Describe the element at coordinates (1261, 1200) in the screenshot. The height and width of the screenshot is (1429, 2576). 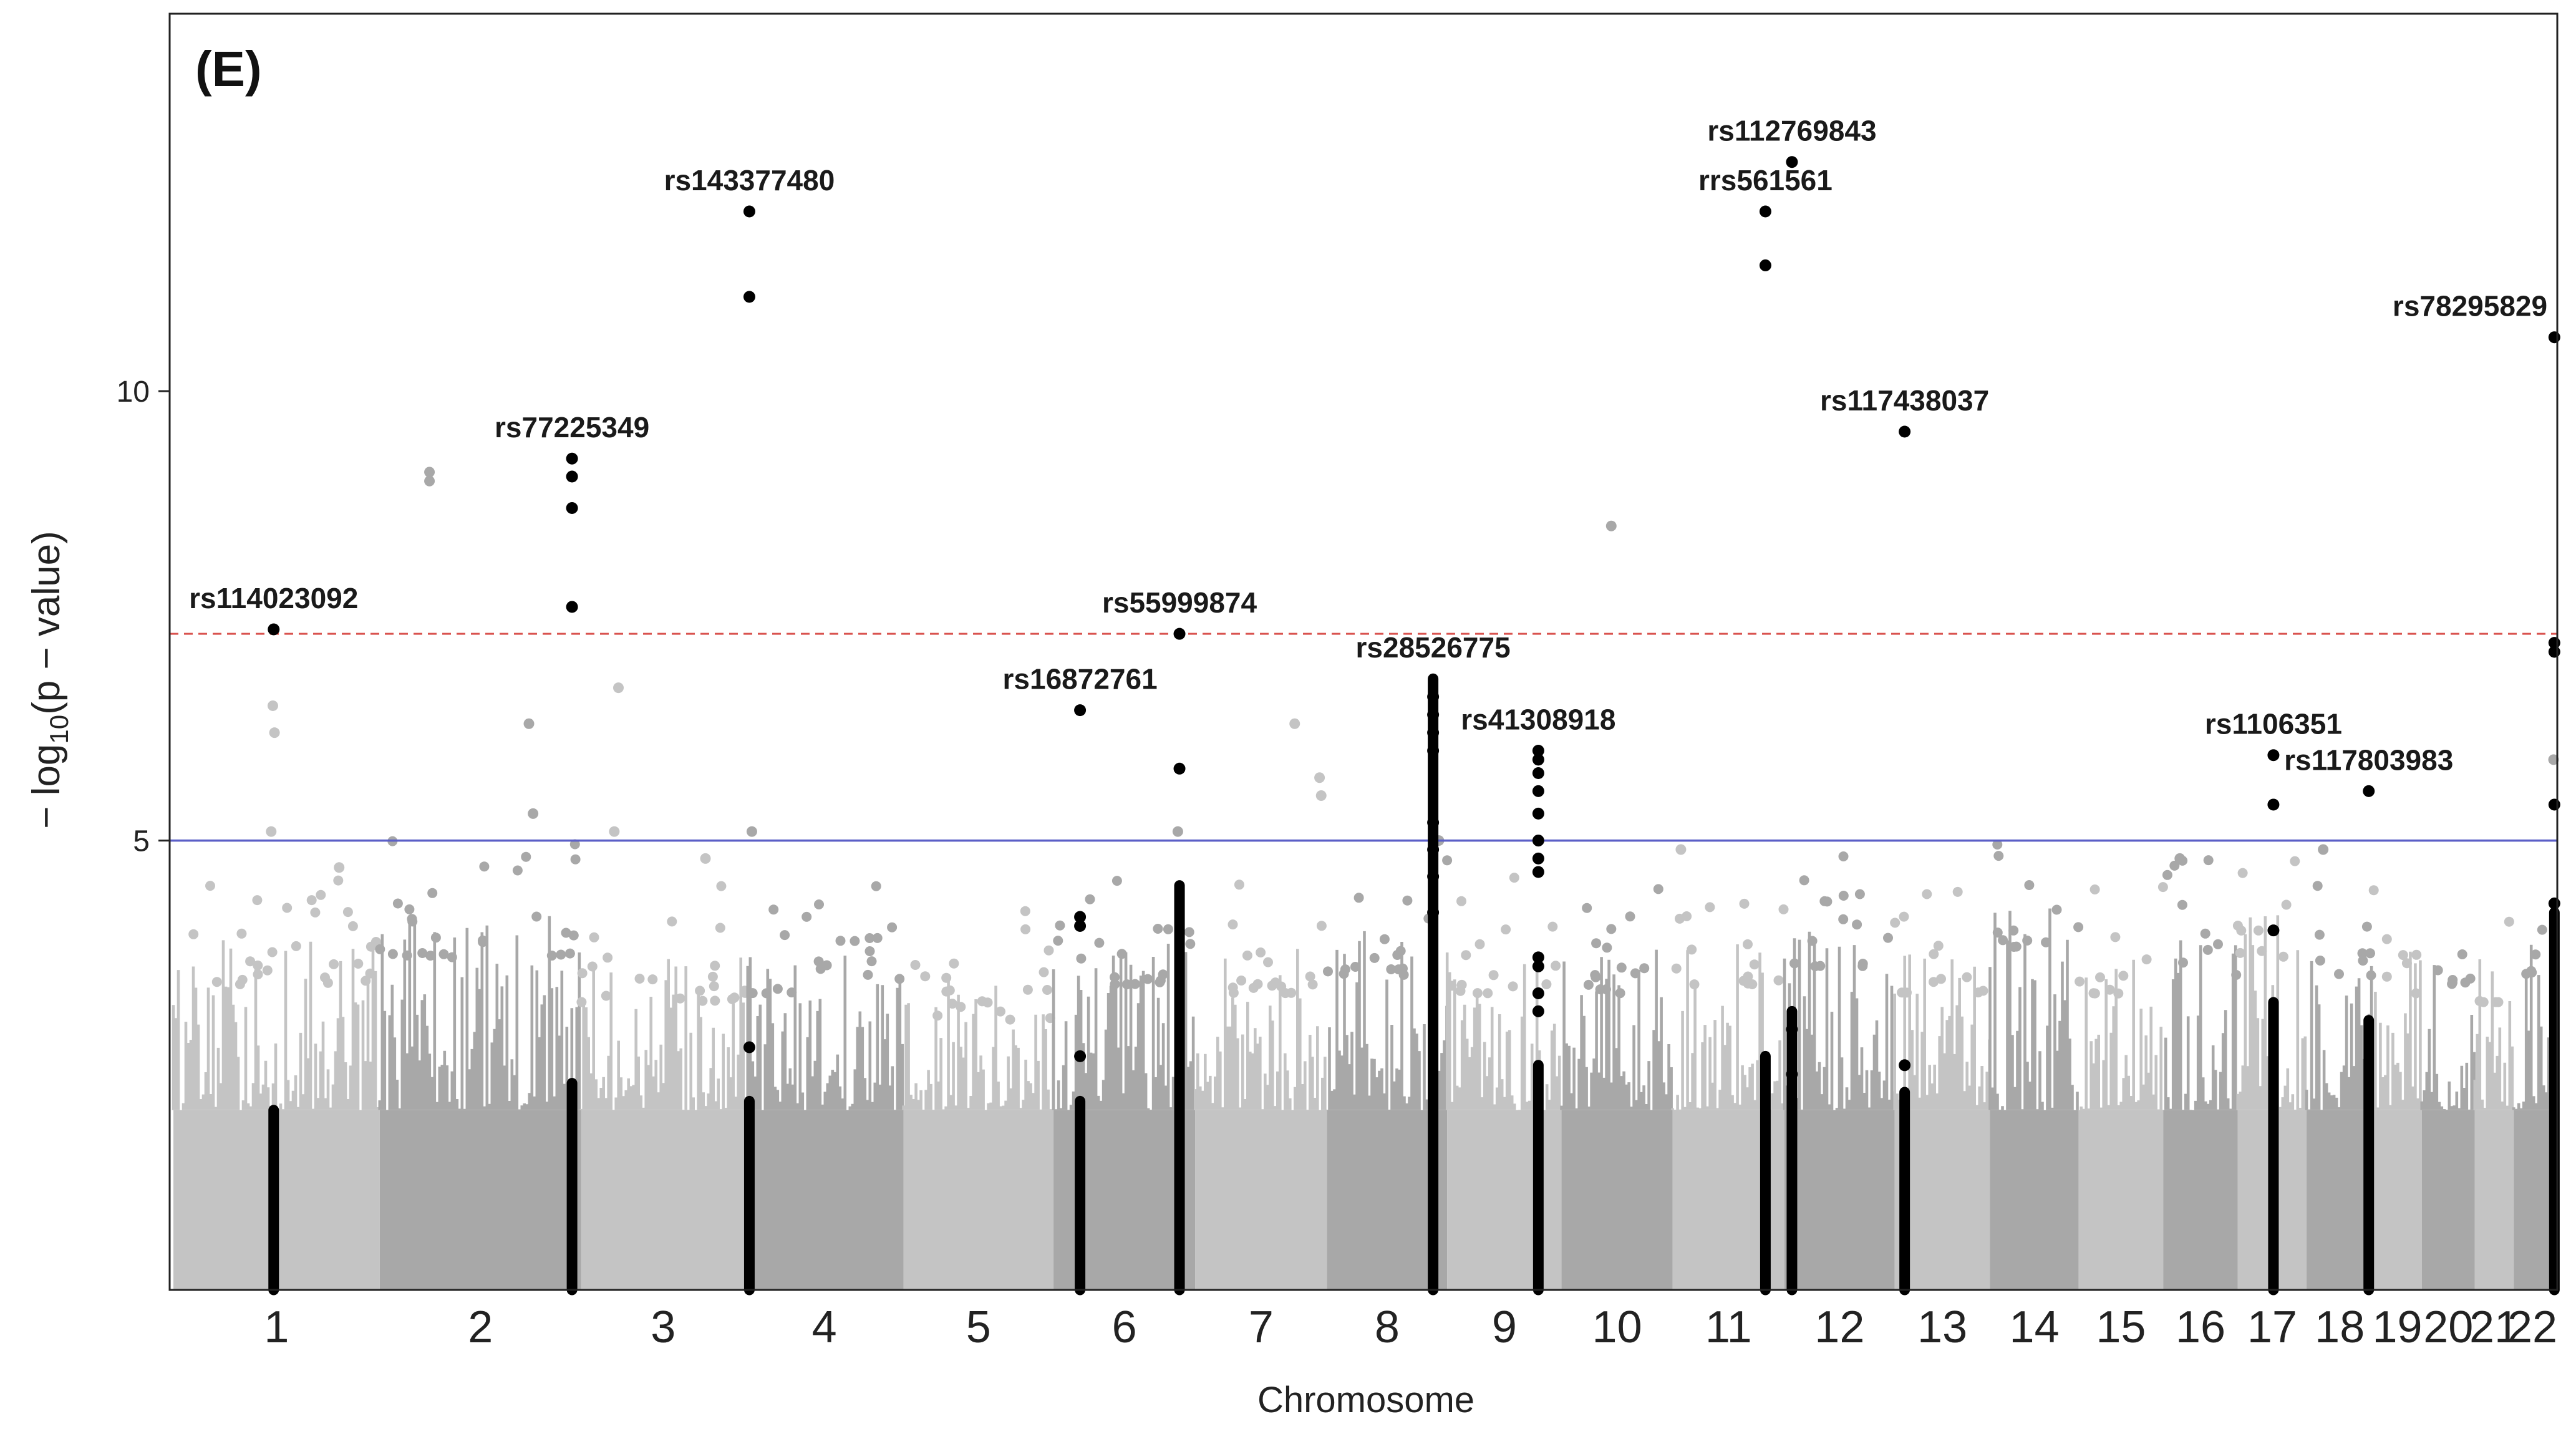
I see `chromosome-7-dense-region` at that location.